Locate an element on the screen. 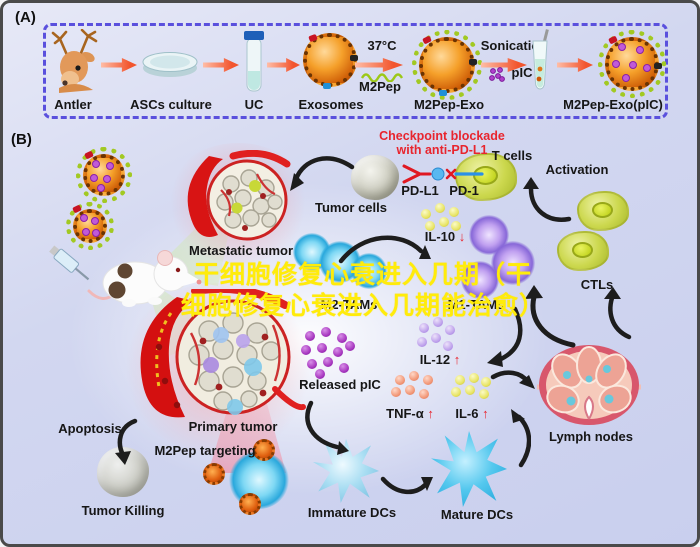  tnf-label: TNF-α ↑ is located at coordinates (410, 414).